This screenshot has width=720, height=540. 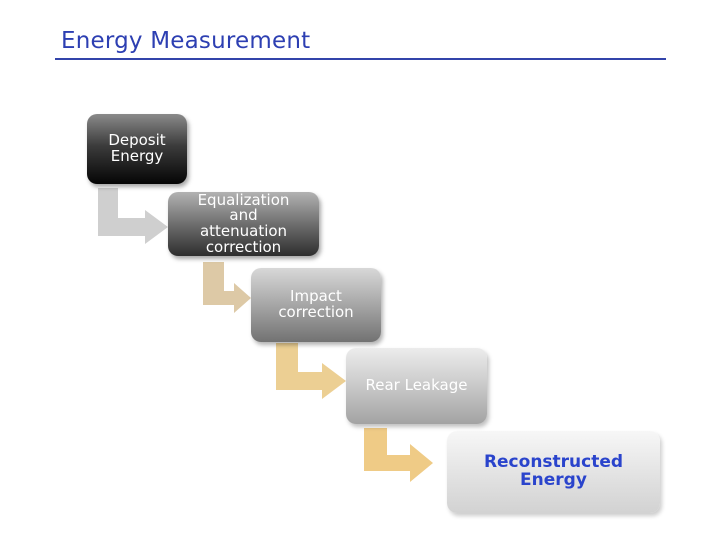 I want to click on step-label-line: Reconstructed, so click(x=553, y=462).